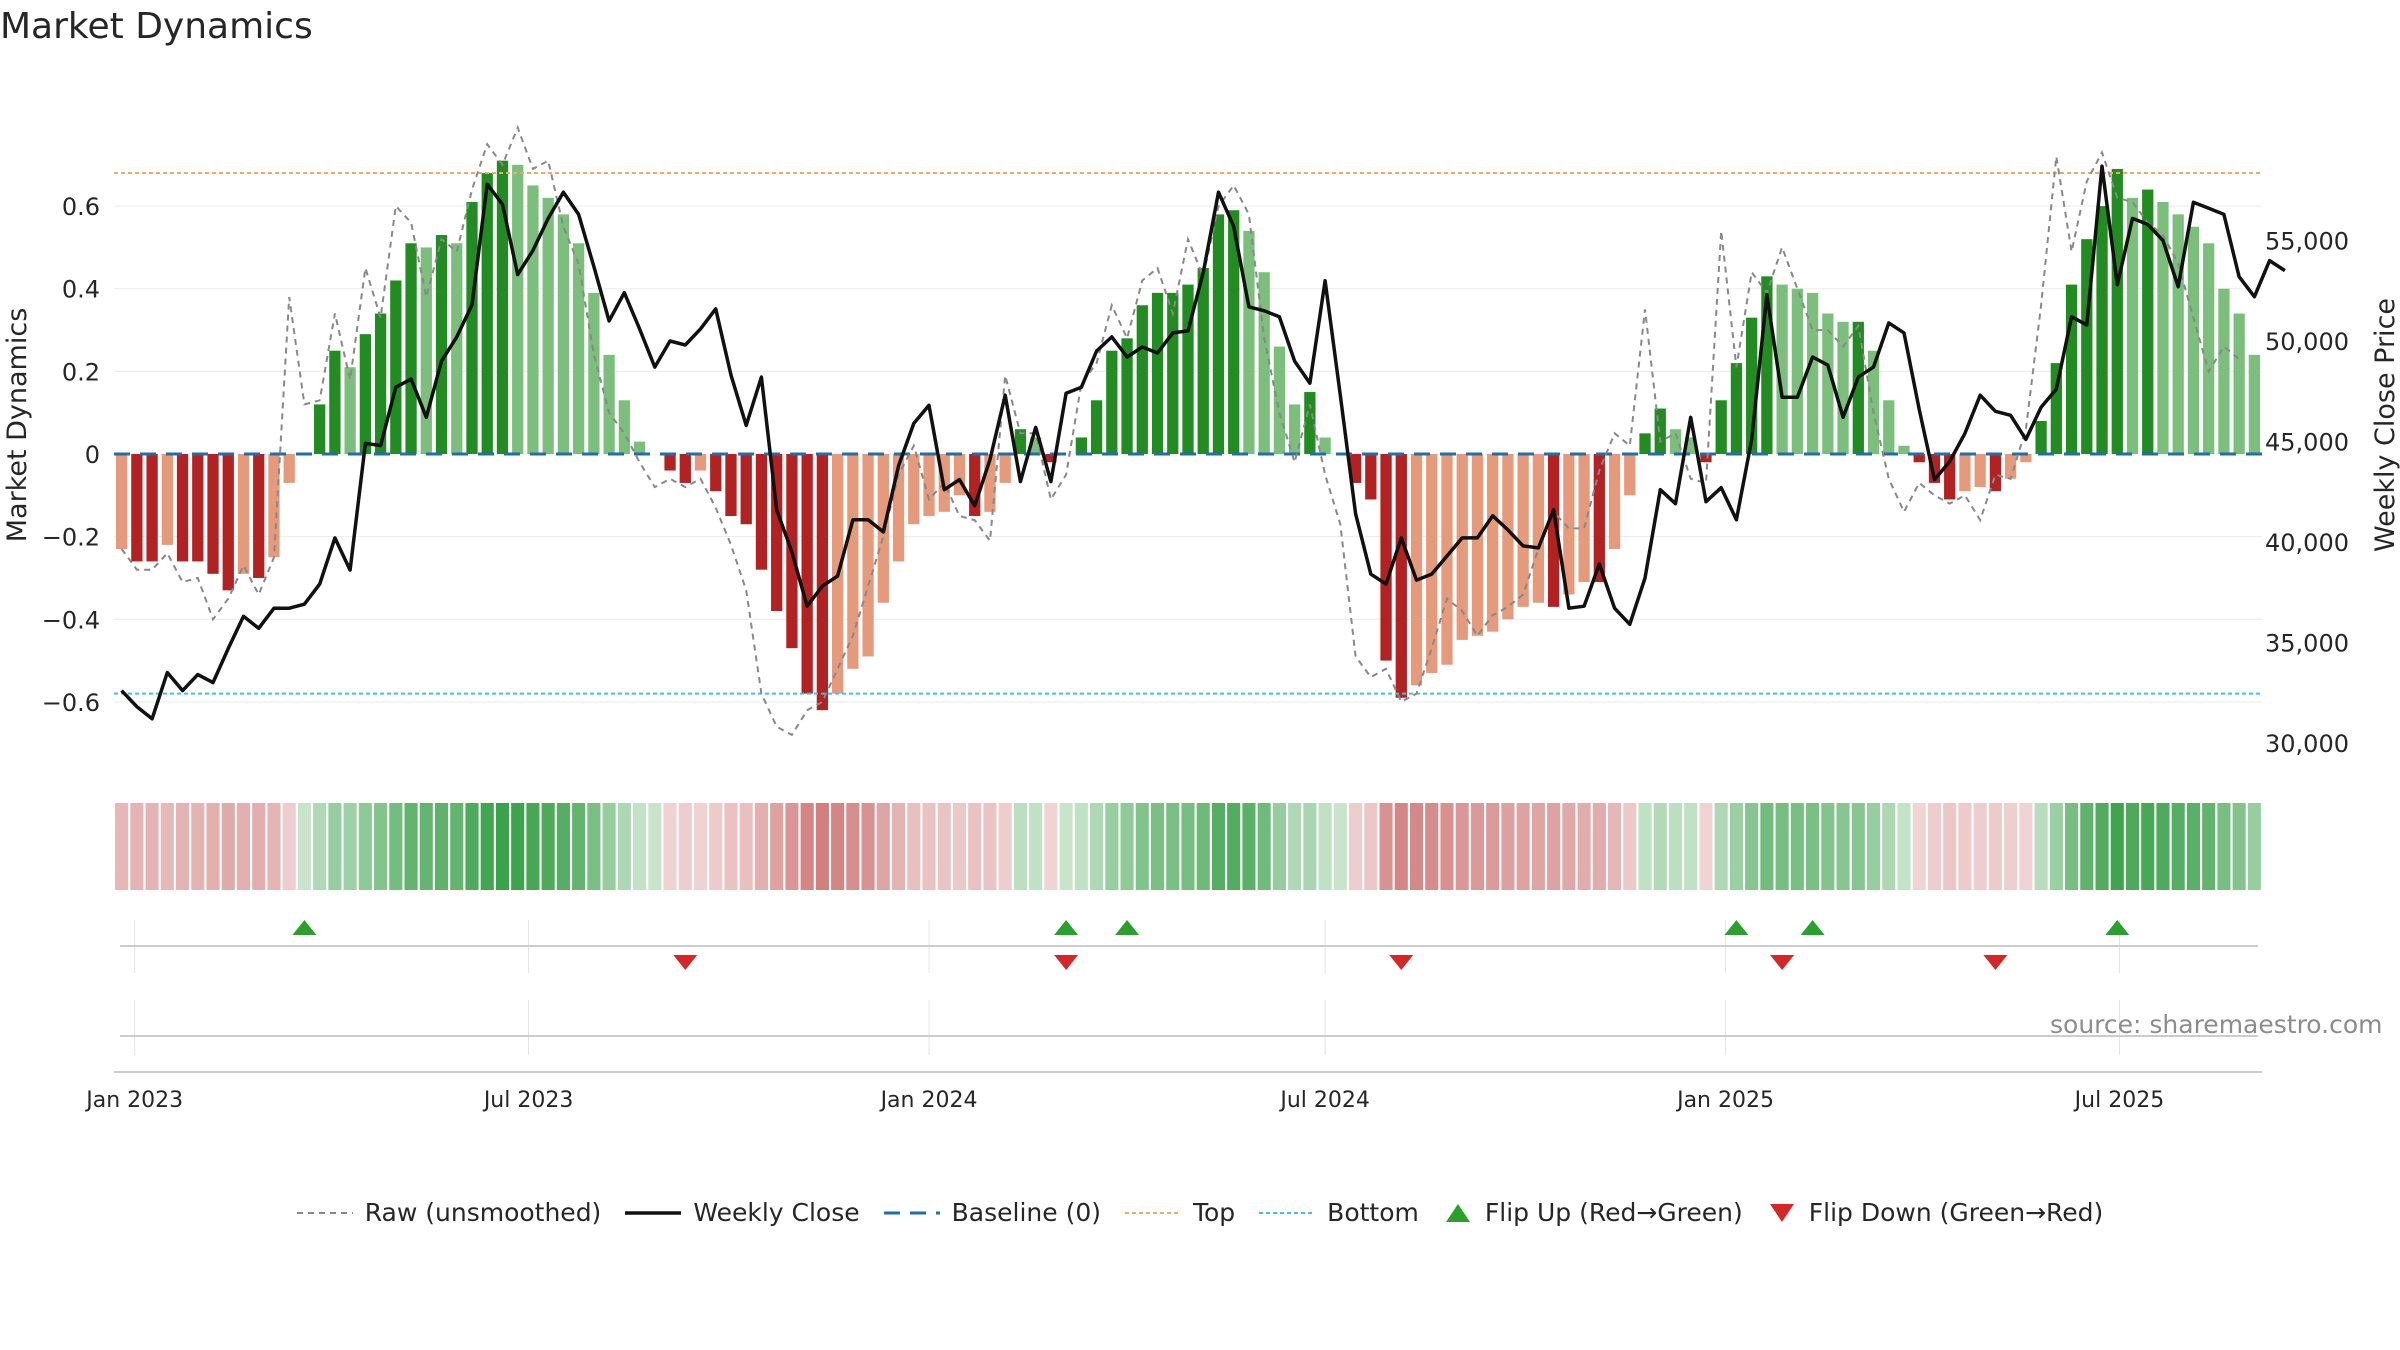  Describe the element at coordinates (1956, 1212) in the screenshot. I see `legend-flip-down-label: Flip Down (Green→Red)` at that location.